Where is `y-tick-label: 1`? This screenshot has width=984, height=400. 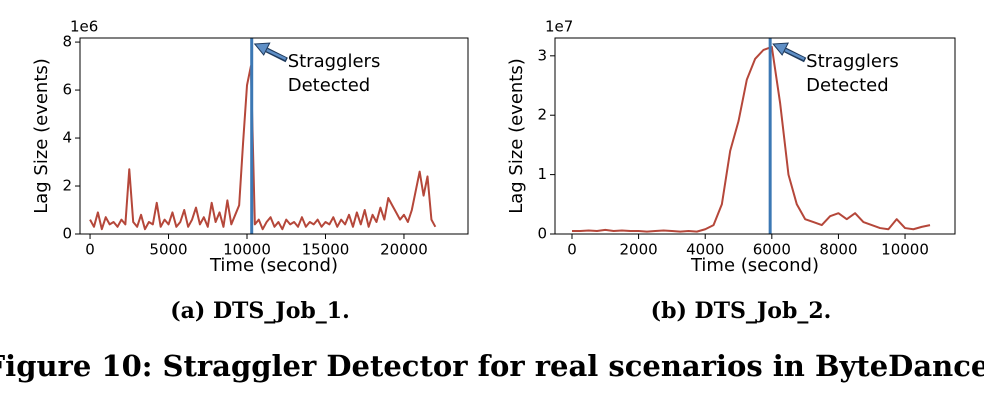
y-tick-label: 1 is located at coordinates (542, 174).